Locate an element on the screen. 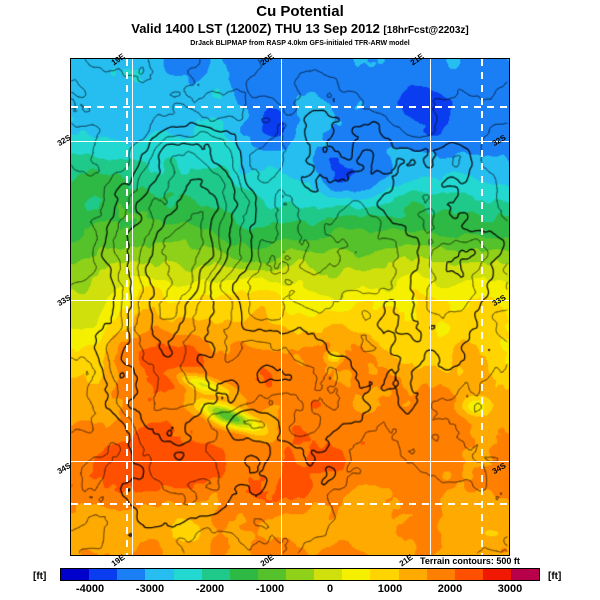 The width and height of the screenshot is (600, 600). colorbar-tick: 1000 is located at coordinates (390, 589).